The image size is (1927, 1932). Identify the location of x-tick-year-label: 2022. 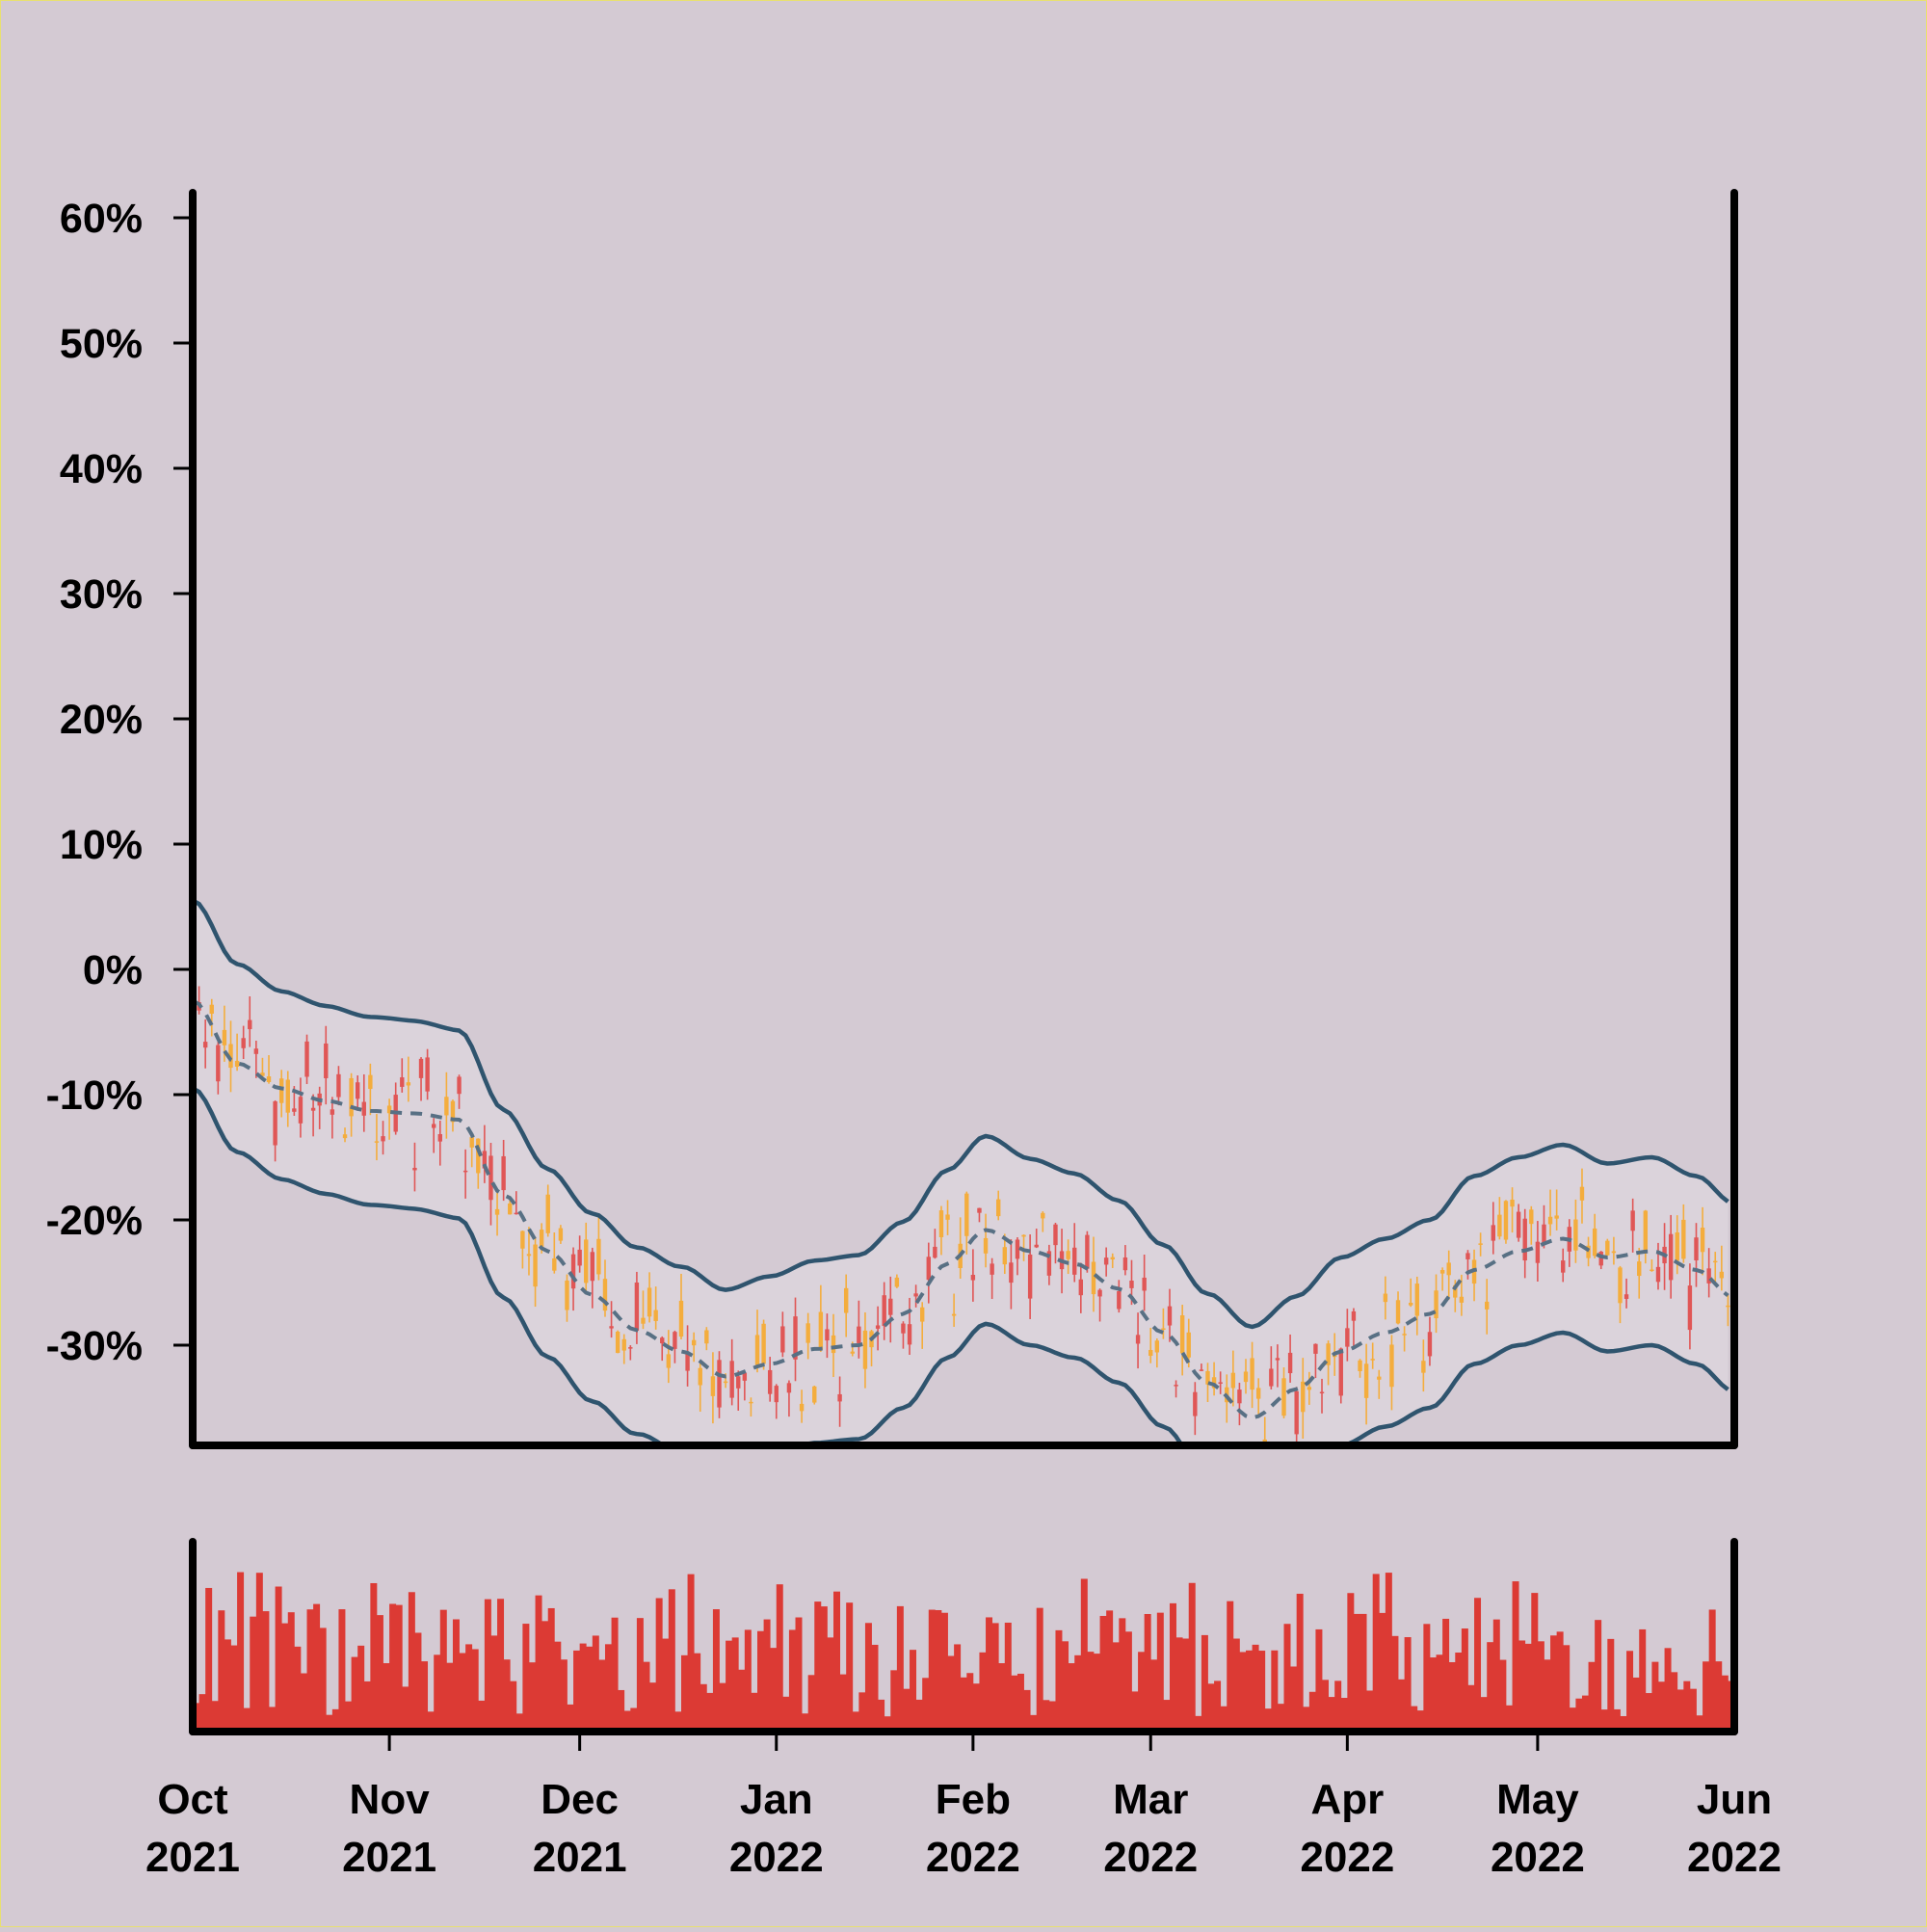
(973, 1857).